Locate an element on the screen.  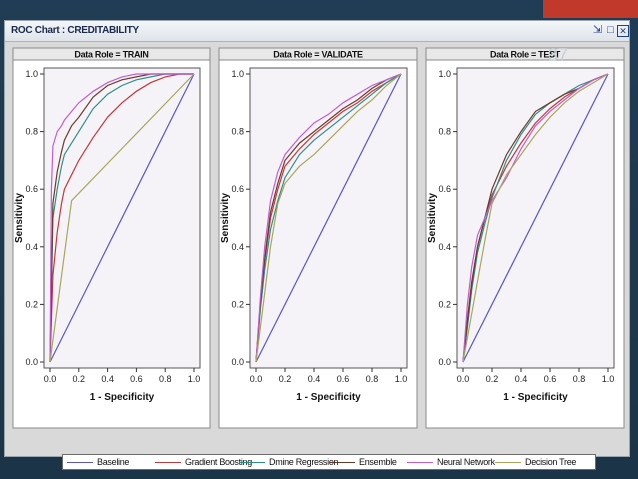
legend-label: Gradient Boosting is located at coordinates (218, 462).